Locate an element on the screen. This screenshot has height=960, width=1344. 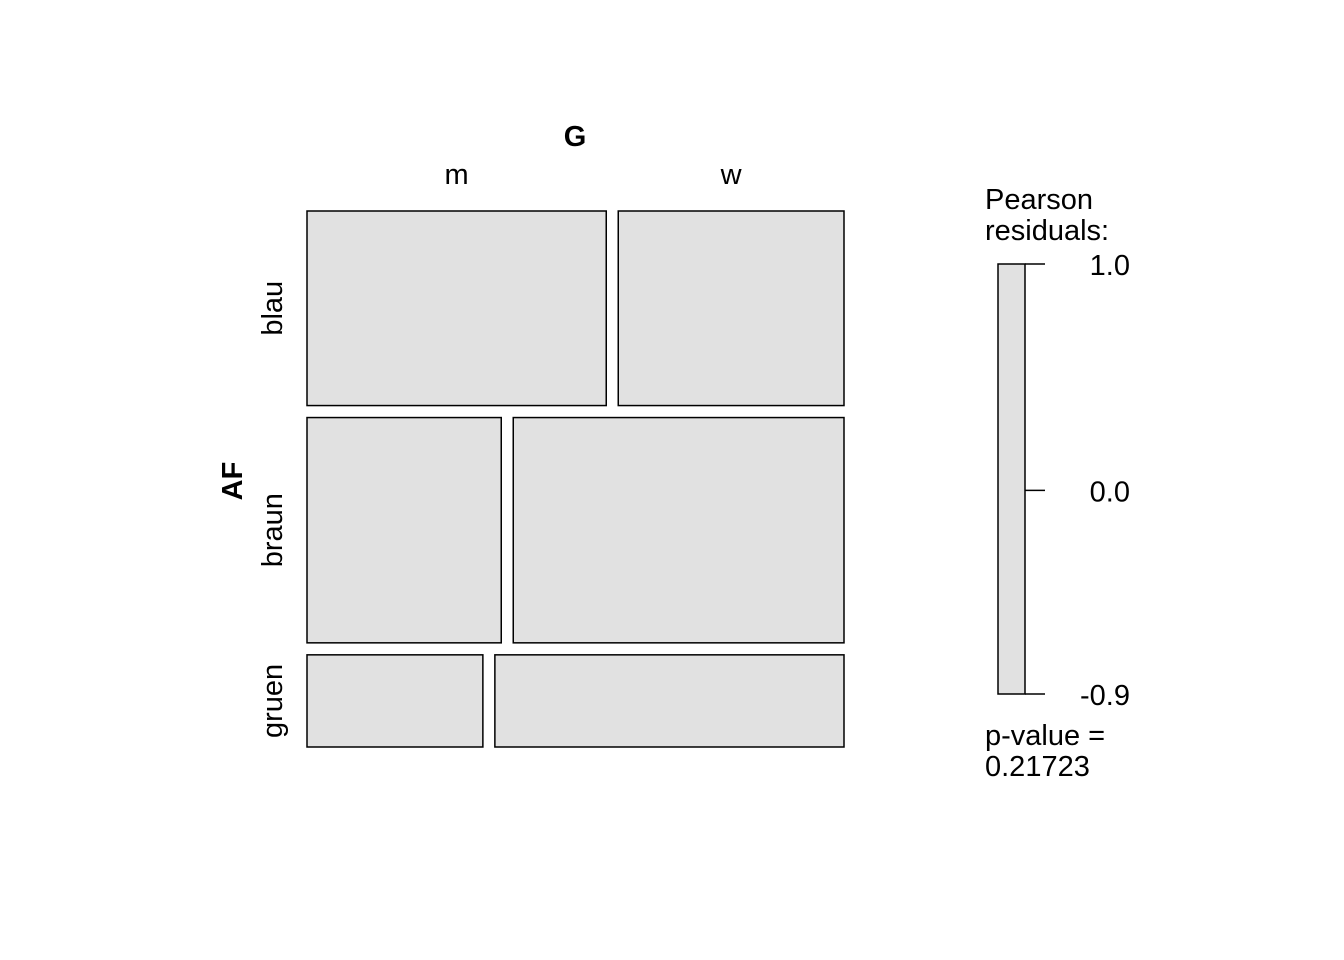
column-label-w: w is located at coordinates (731, 175).